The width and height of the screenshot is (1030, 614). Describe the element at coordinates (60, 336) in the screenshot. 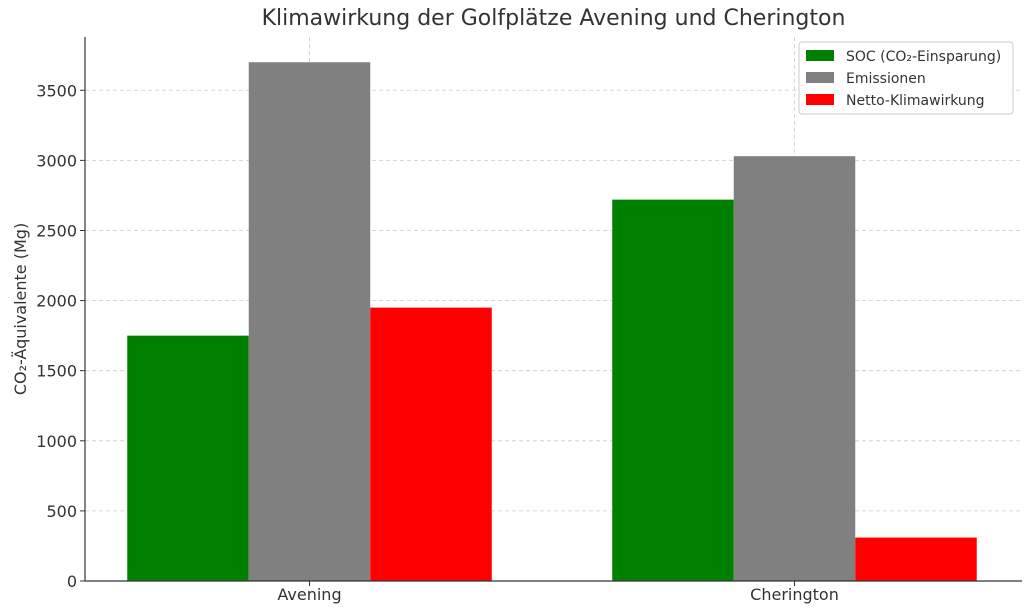

I see `y-tick-layer: 0 500 1000 1500 2000 2500 3000 3500` at that location.